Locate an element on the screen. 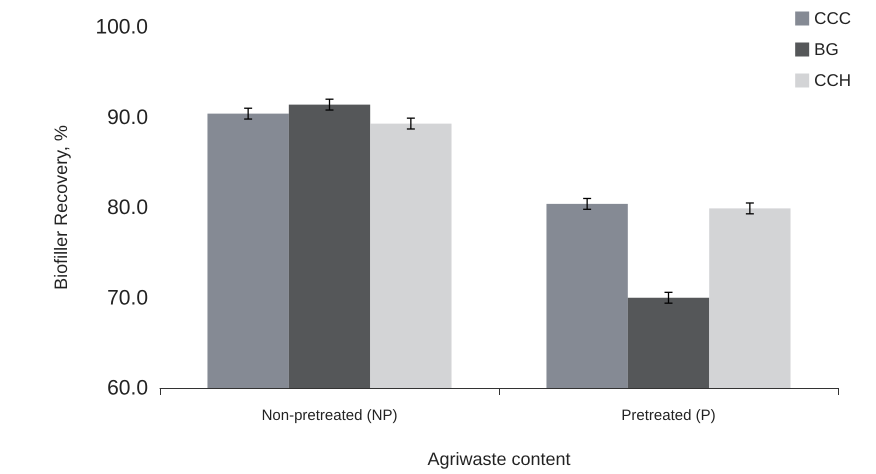 This screenshot has height=474, width=876. legend-label: CCH is located at coordinates (833, 80).